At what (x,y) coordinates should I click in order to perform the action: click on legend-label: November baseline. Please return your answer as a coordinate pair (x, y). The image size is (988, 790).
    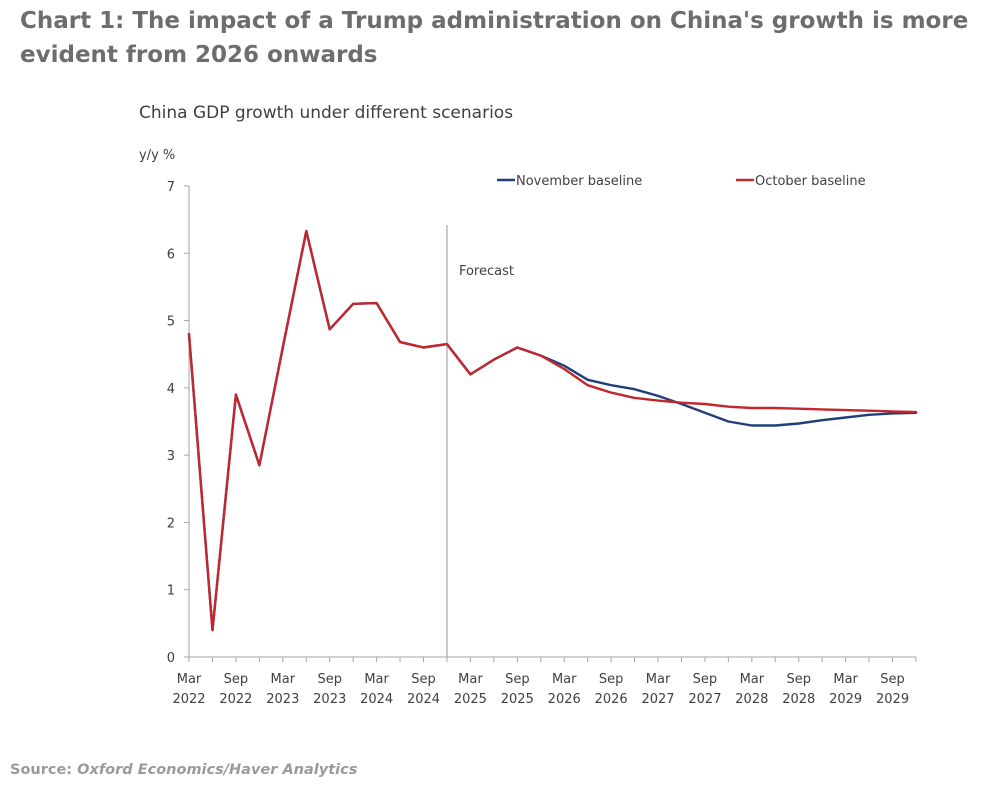
    Looking at the image, I should click on (579, 181).